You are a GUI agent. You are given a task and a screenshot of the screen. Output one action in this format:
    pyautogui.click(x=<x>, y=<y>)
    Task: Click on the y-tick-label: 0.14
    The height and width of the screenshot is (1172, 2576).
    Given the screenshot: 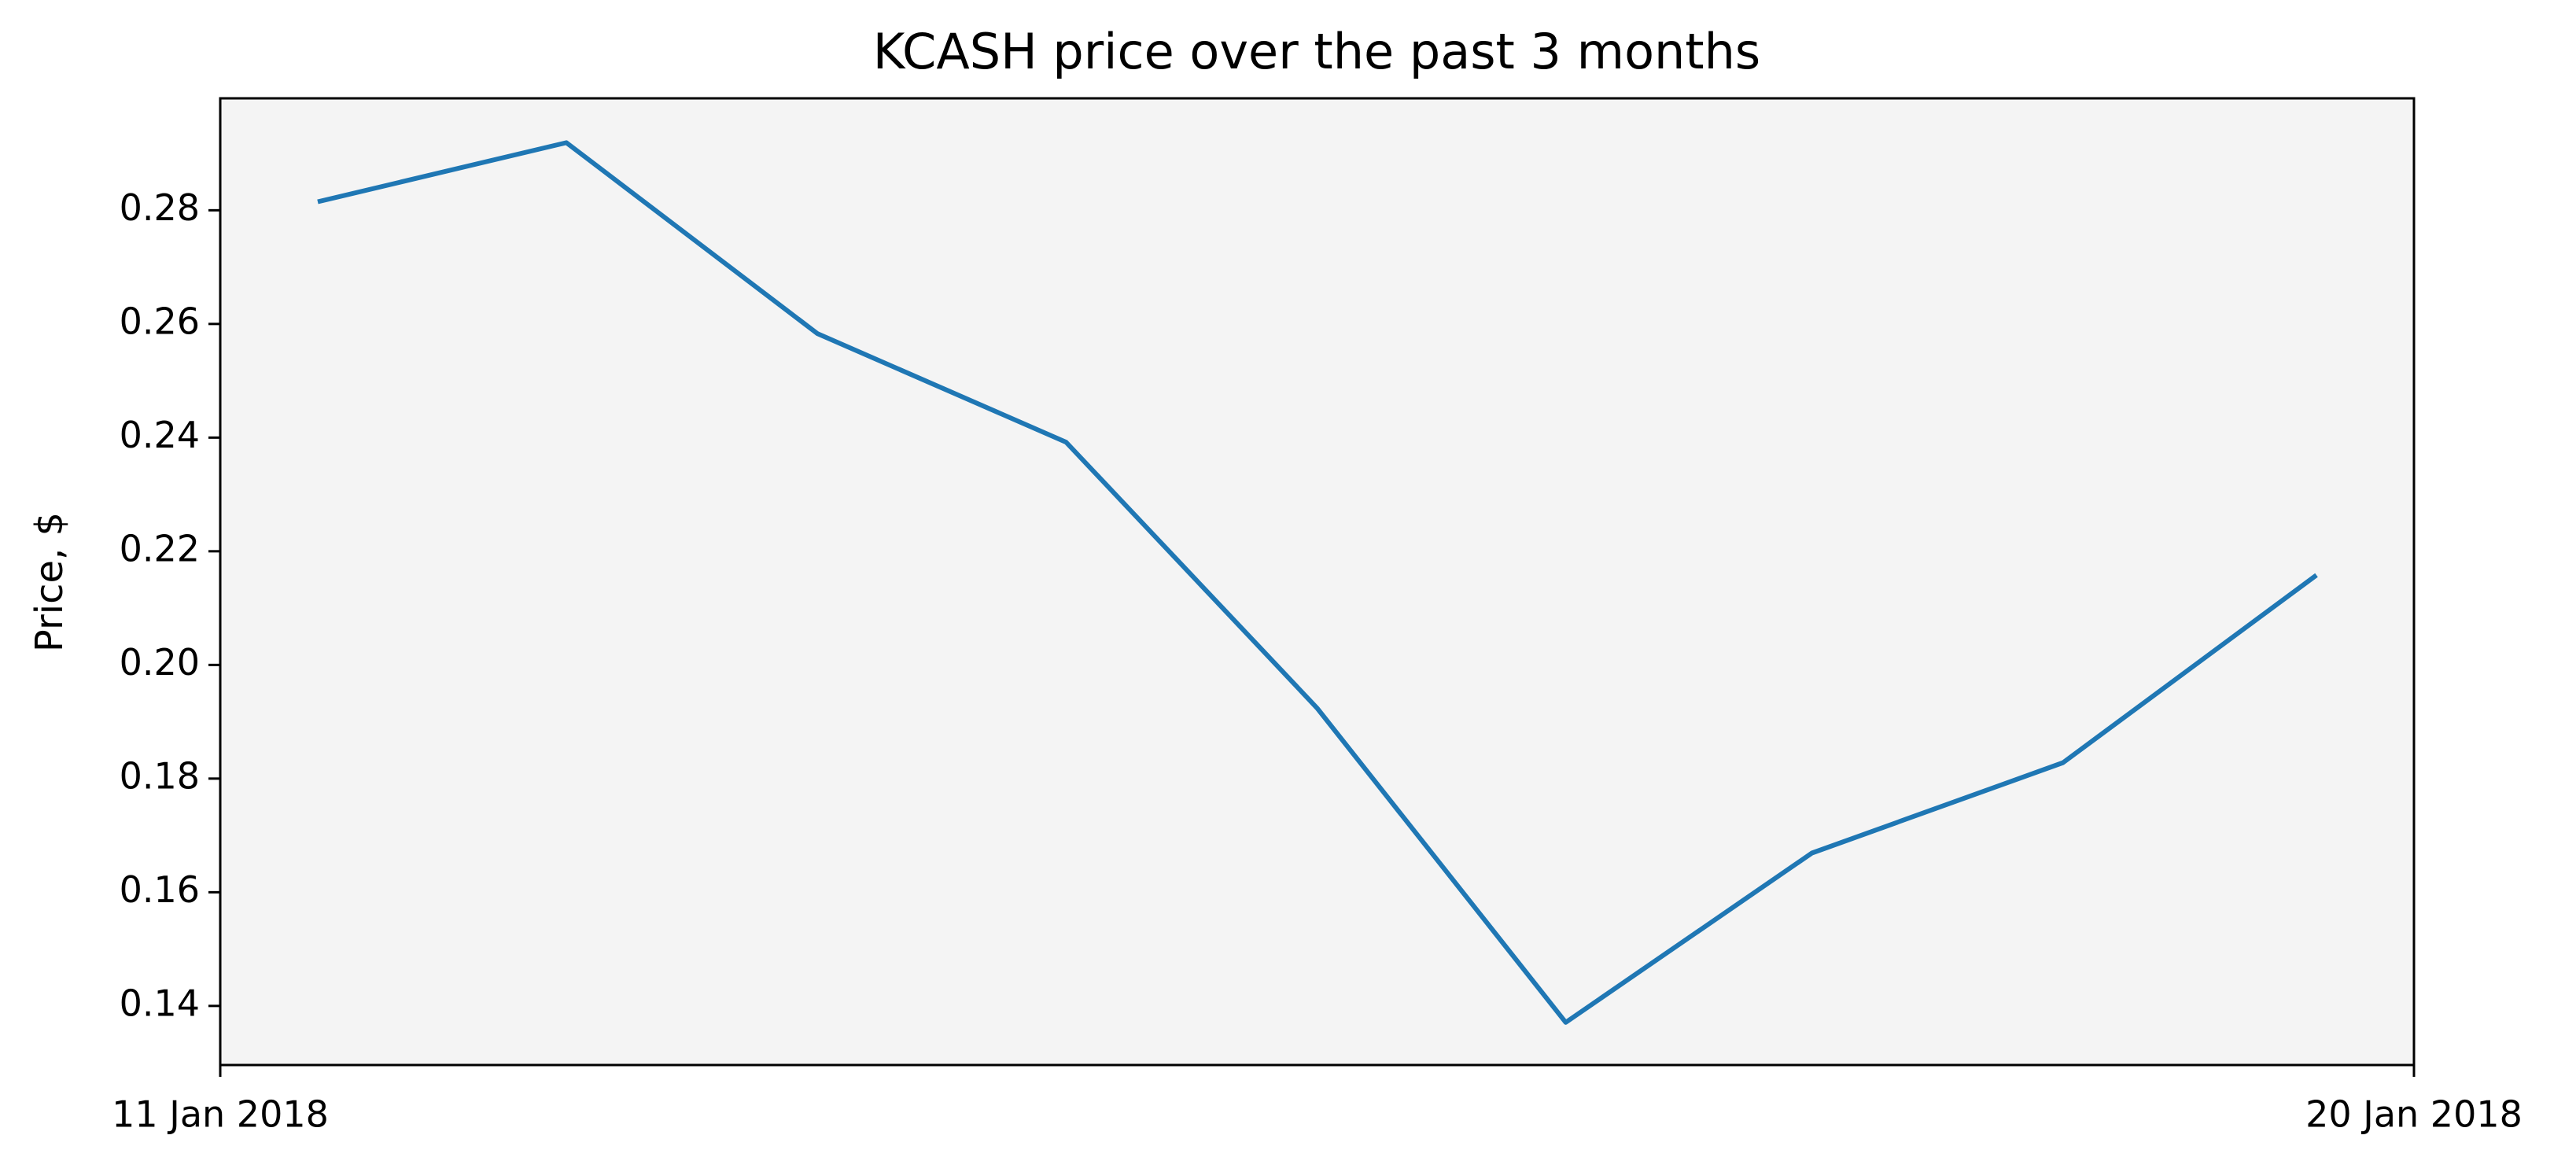 What is the action you would take?
    pyautogui.click(x=160, y=1003)
    